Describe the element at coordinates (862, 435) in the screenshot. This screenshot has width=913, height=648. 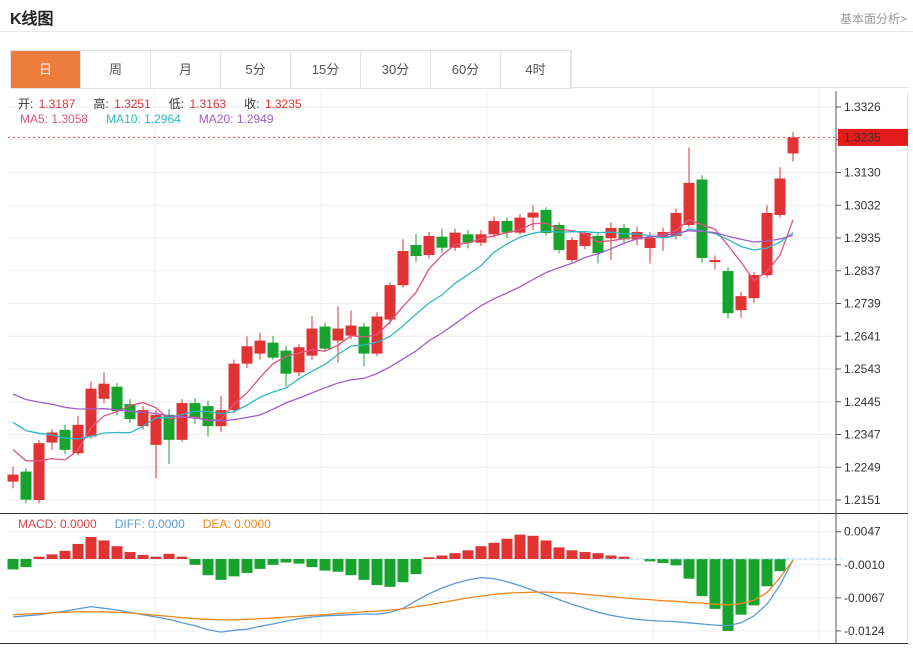
I see `price-tick-label: 1.2347` at that location.